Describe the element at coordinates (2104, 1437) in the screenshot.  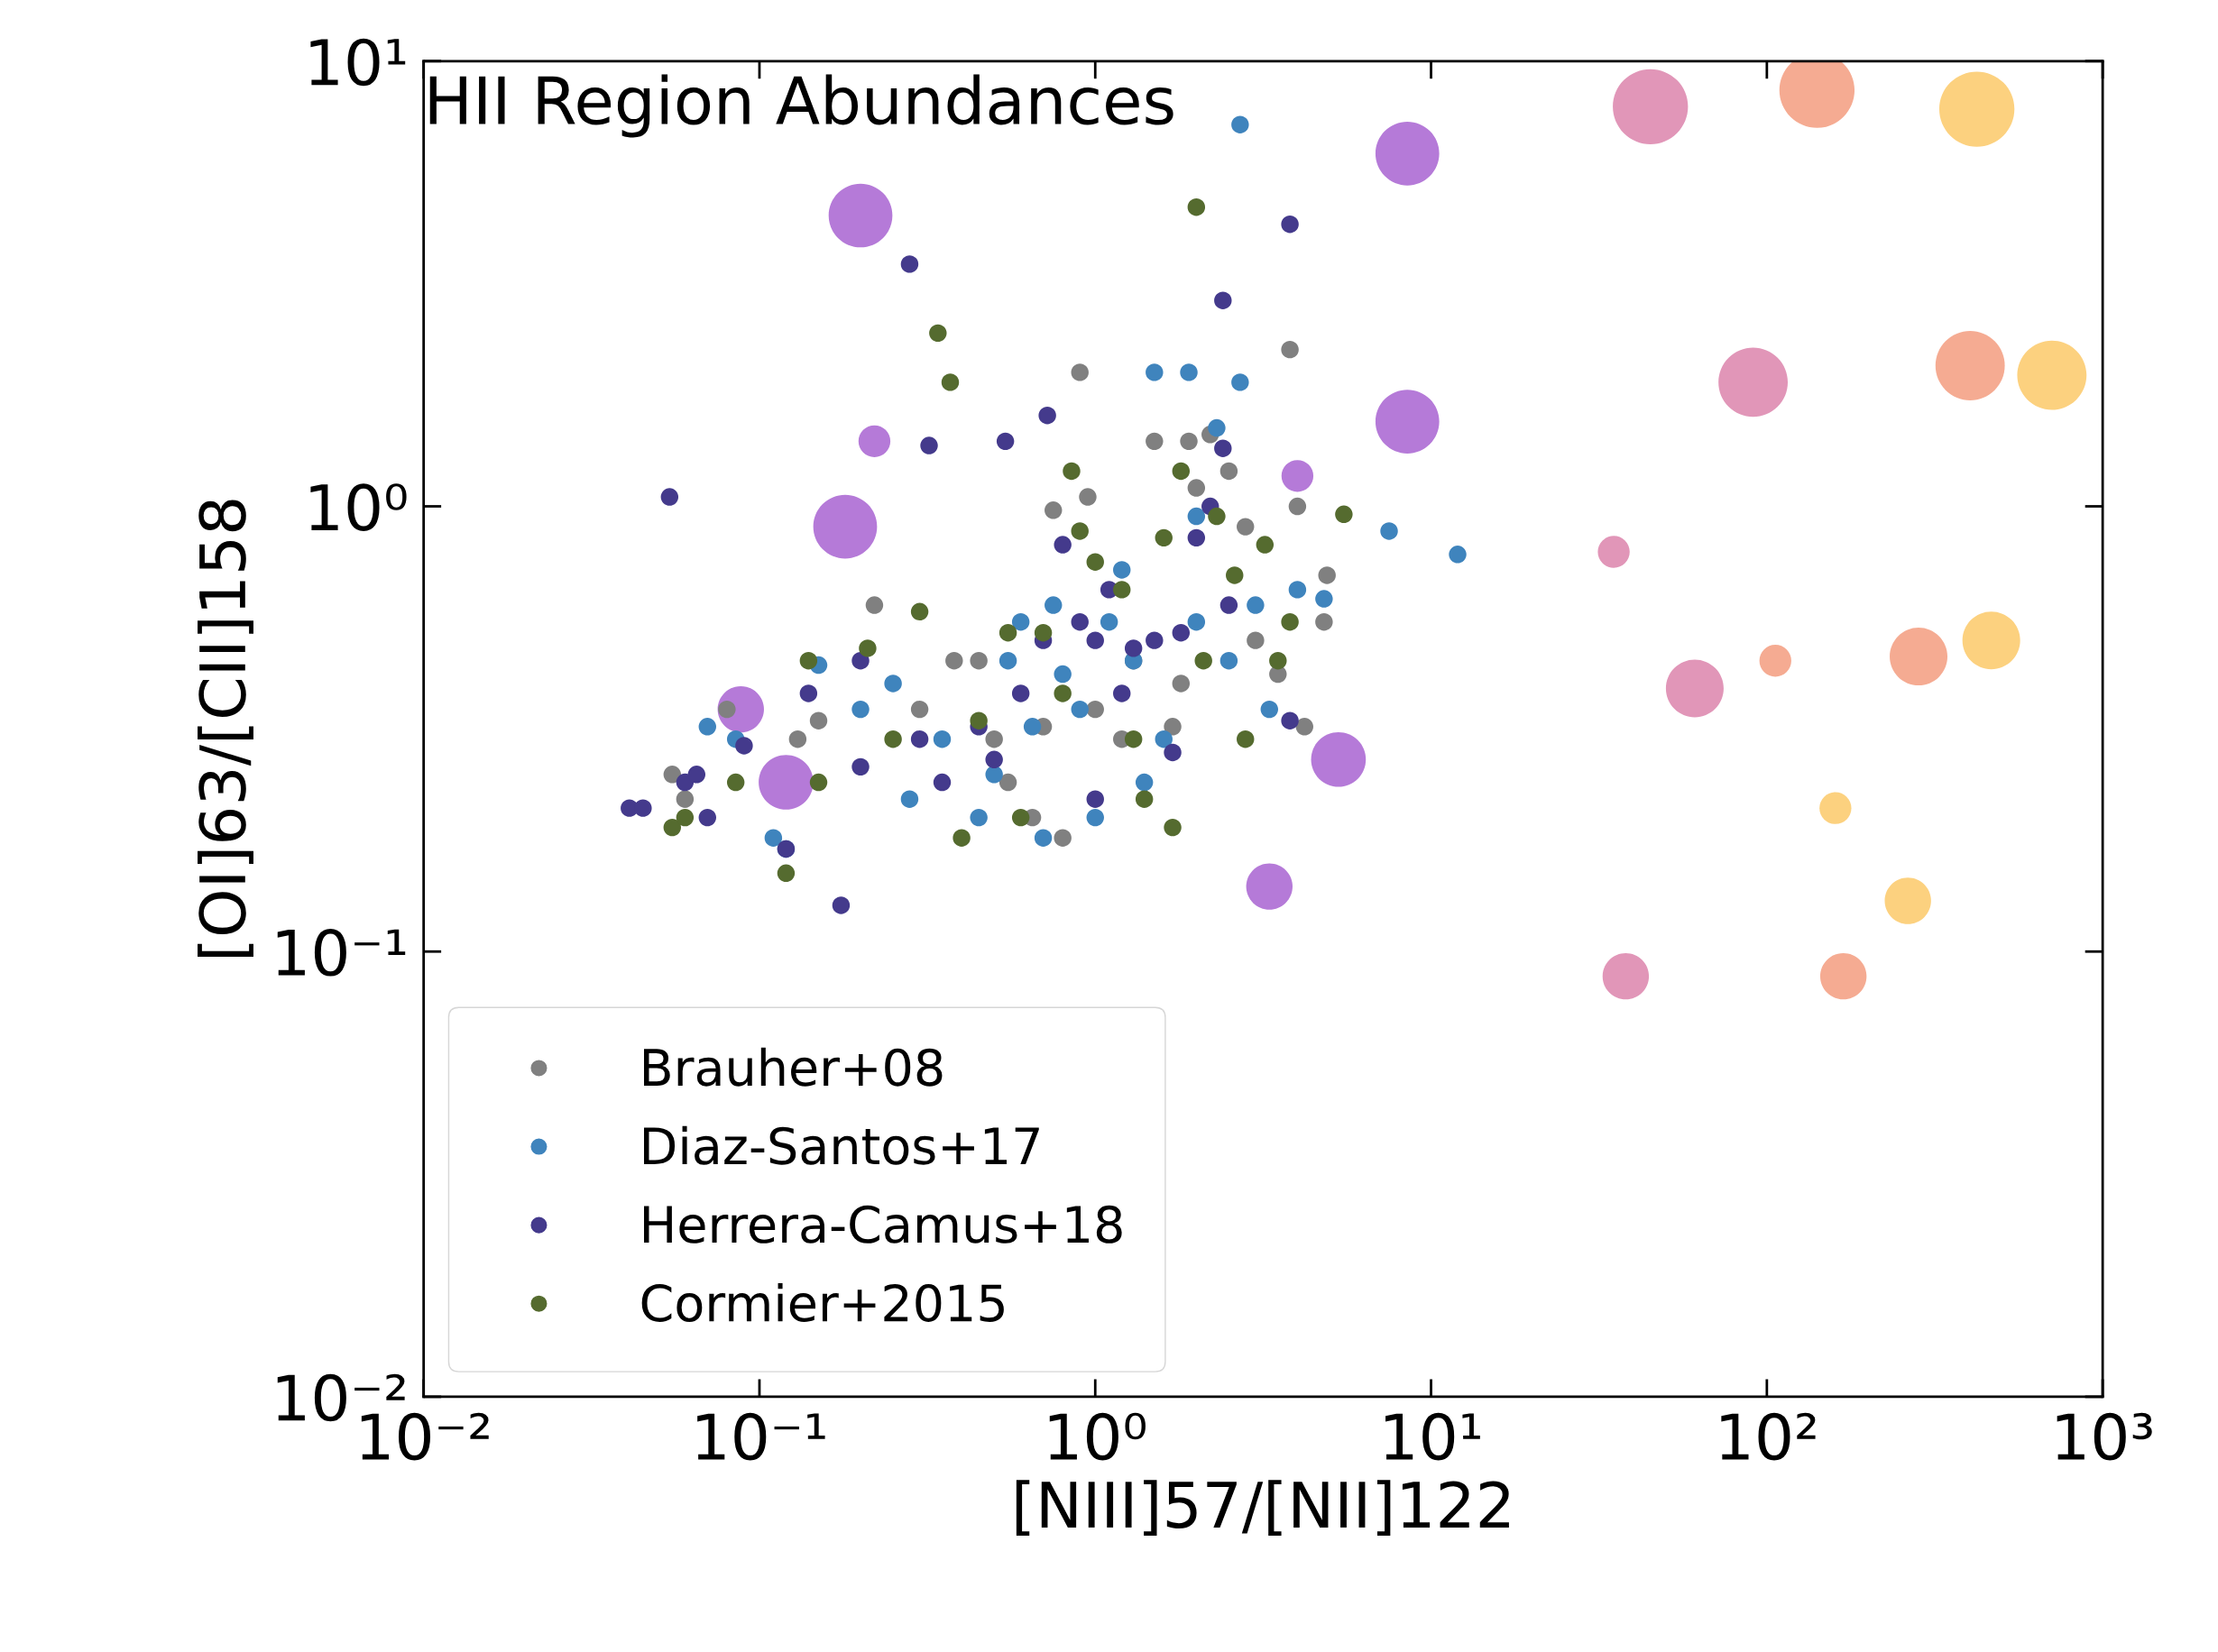
I see `x-tick-label: 10³` at that location.